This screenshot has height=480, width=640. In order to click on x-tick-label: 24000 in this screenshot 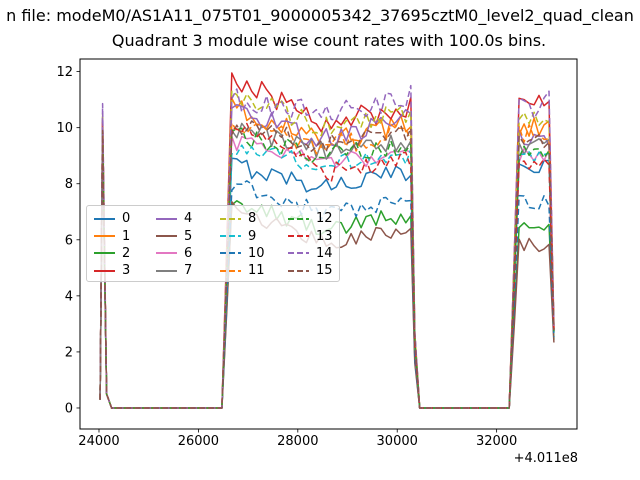, I will do `click(98, 441)`.